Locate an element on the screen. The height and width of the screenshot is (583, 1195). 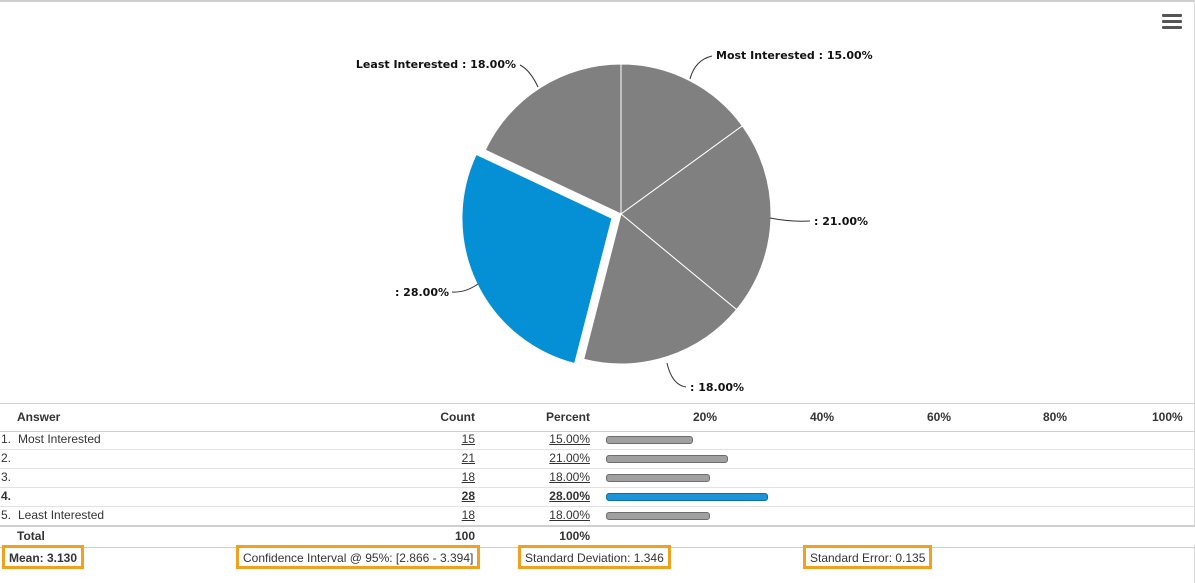
scale-60: 60% is located at coordinates (939, 417).